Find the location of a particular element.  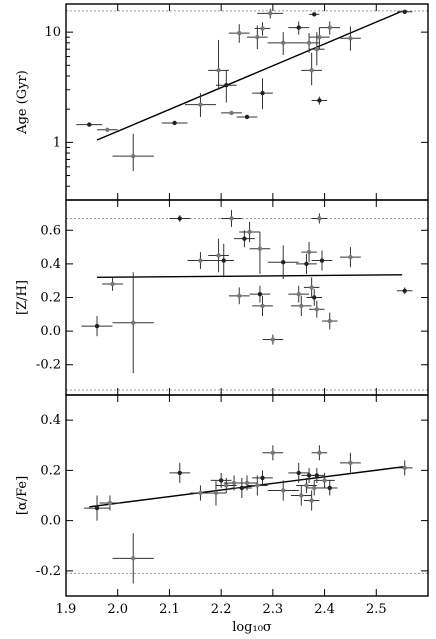

metallicity-ytick-label: 0.4 is located at coordinates (50, 264).